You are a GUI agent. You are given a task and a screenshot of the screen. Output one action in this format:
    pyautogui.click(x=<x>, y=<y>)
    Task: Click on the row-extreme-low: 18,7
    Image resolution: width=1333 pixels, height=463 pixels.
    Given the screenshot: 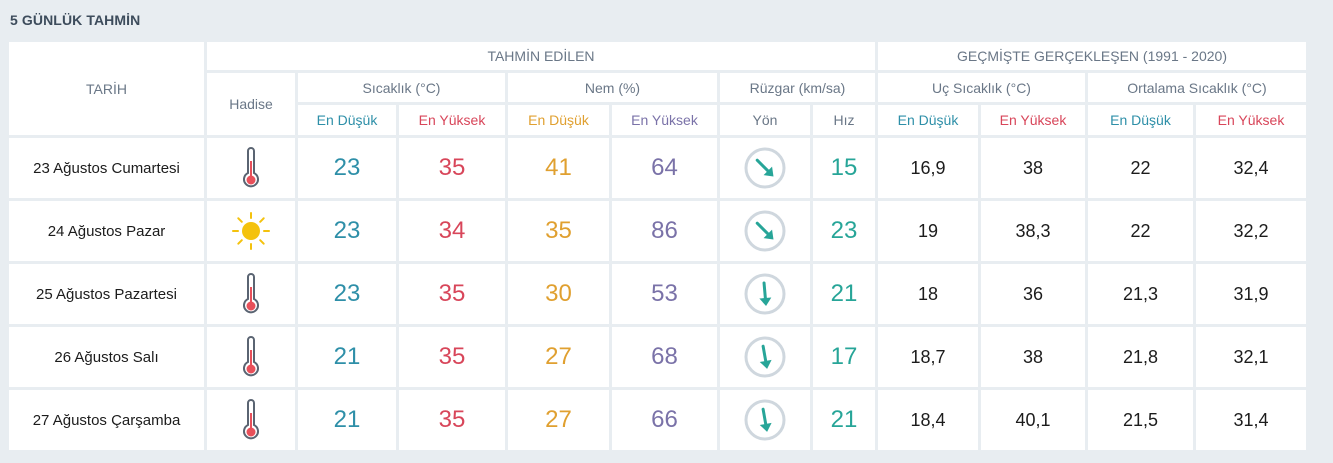 What is the action you would take?
    pyautogui.click(x=928, y=357)
    